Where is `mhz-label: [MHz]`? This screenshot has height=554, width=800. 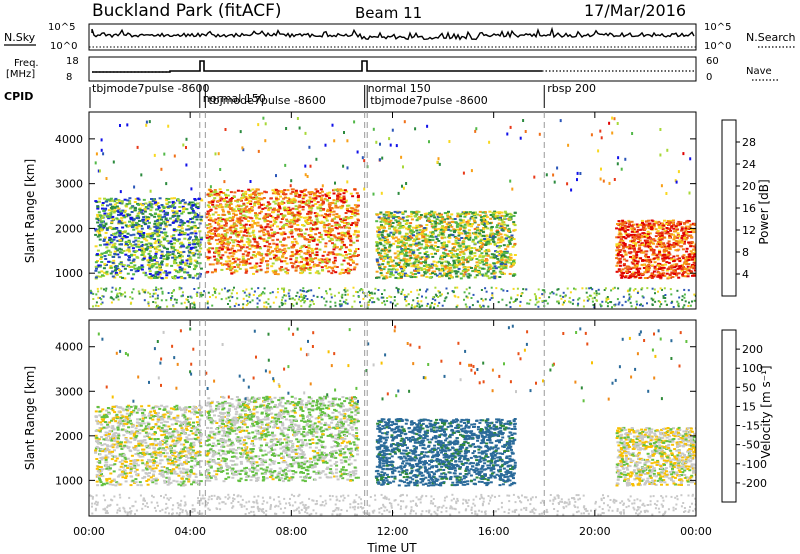
mhz-label: [MHz] is located at coordinates (20, 74).